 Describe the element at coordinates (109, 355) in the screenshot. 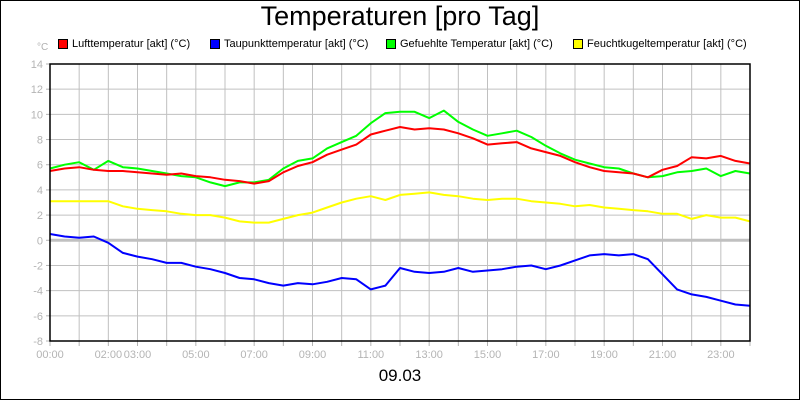

I see `x-tick-label: 02:00` at that location.